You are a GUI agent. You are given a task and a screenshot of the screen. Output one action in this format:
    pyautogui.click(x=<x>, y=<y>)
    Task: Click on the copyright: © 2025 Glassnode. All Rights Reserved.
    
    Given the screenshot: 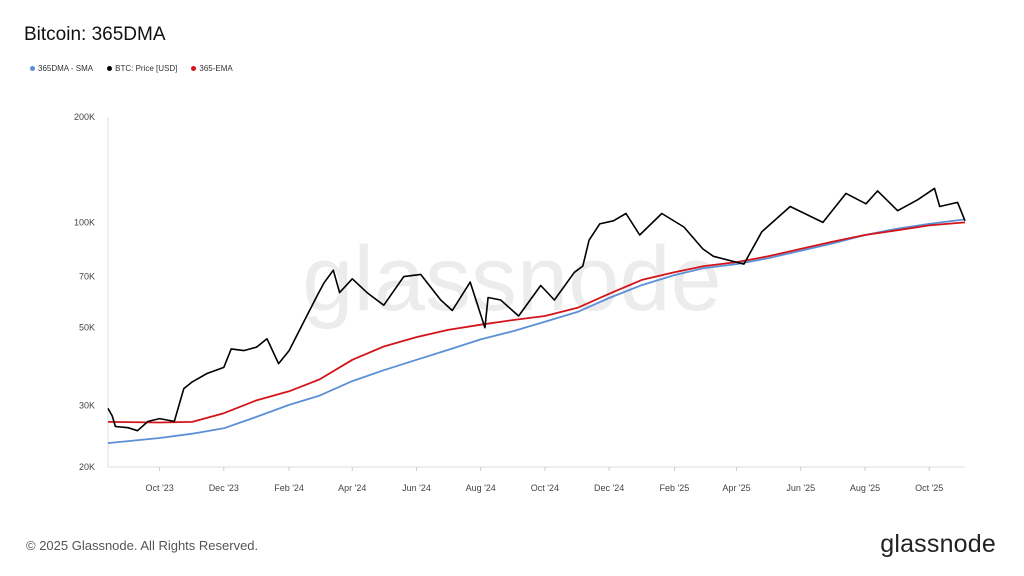 What is the action you would take?
    pyautogui.click(x=142, y=545)
    